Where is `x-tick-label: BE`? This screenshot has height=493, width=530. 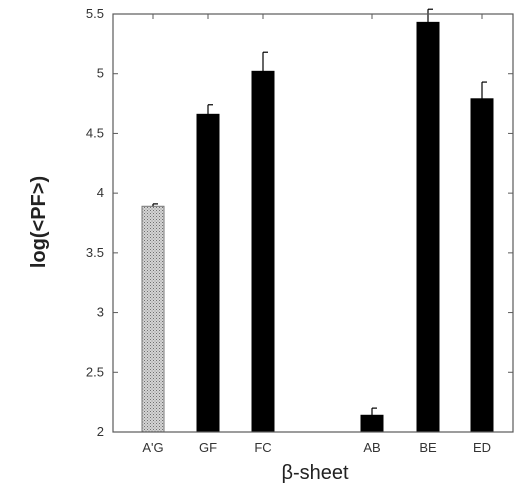 x-tick-label: BE is located at coordinates (428, 447).